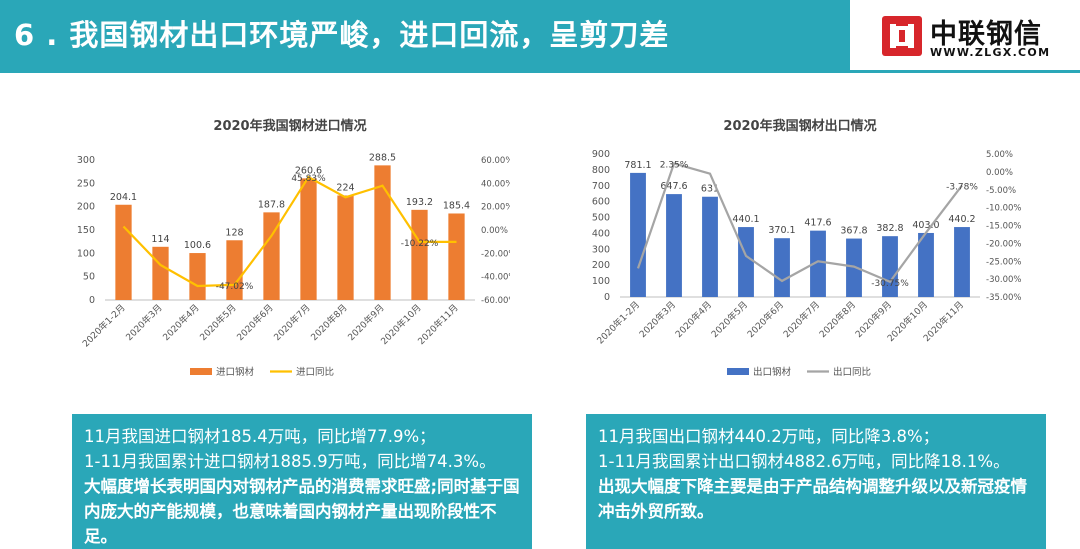 Image resolution: width=1080 pixels, height=549 pixels. I want to click on export-legend-label-line: 出口同比, so click(852, 372).